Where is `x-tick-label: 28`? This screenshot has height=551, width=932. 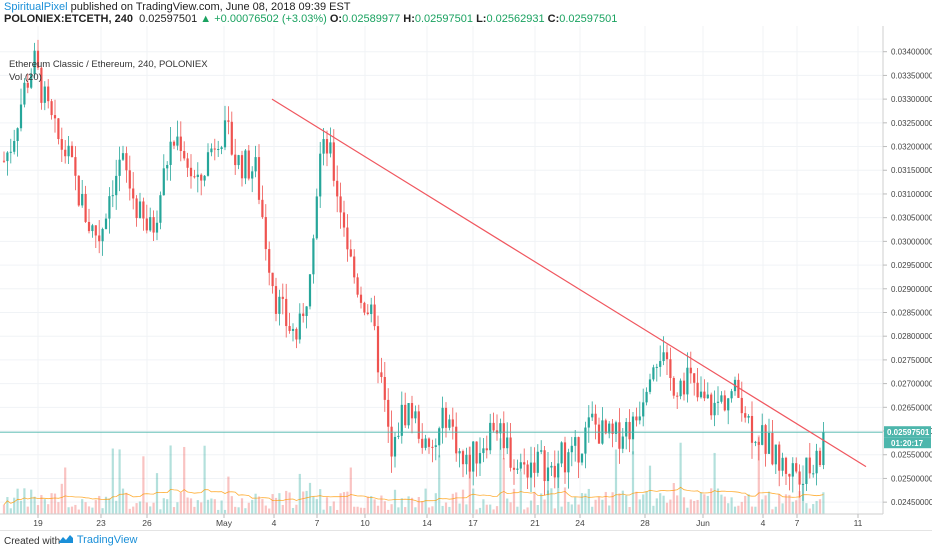 x-tick-label: 28 is located at coordinates (645, 523).